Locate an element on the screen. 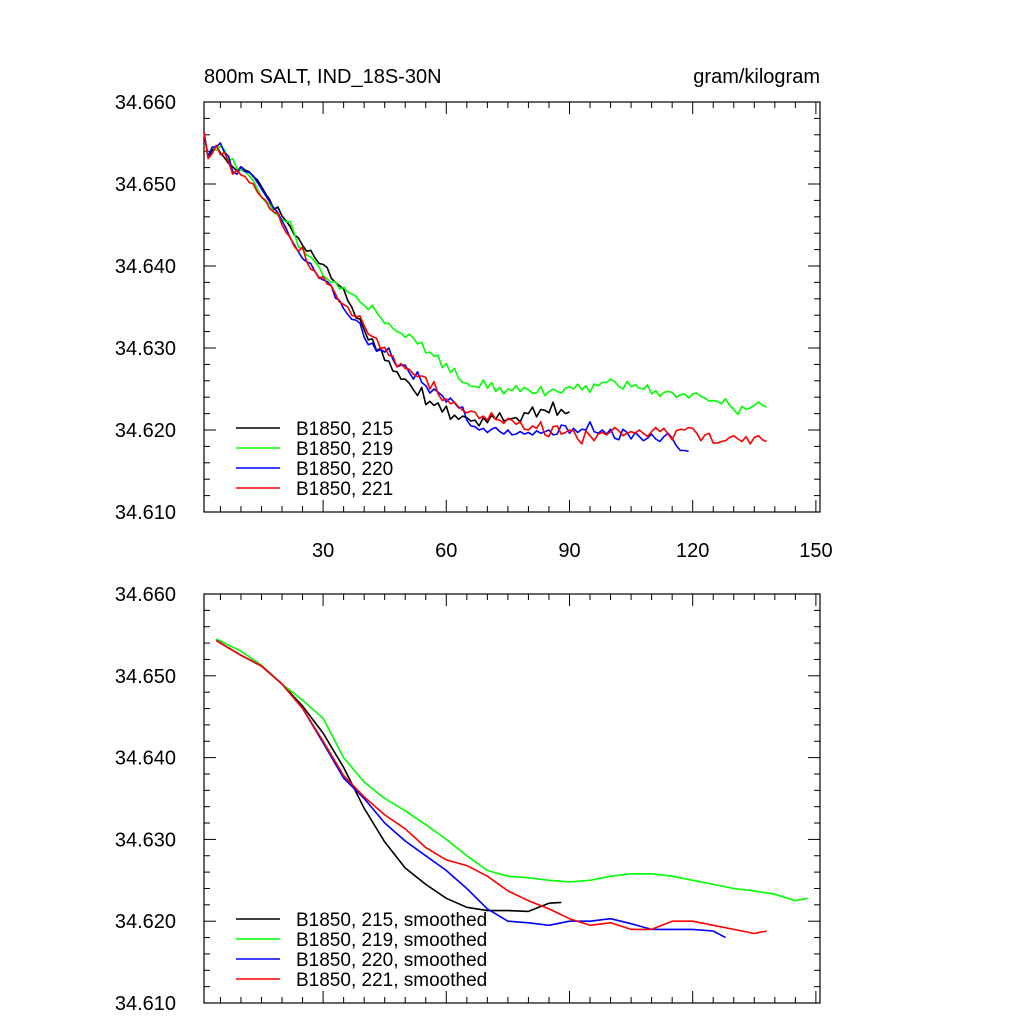 Image resolution: width=1024 pixels, height=1024 pixels. x-tick-label: 120 is located at coordinates (692, 551).